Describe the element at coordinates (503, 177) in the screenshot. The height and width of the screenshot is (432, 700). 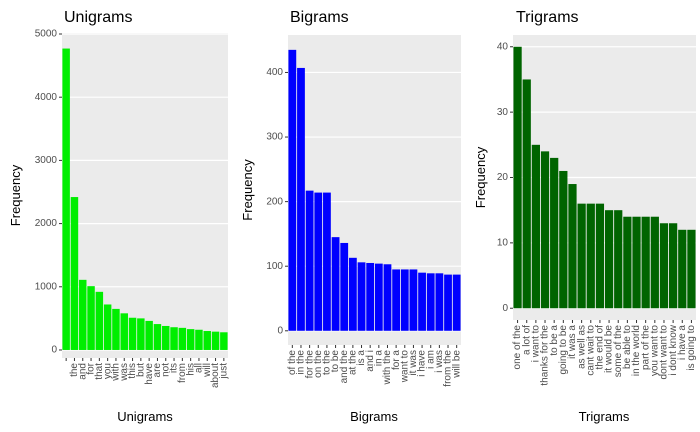
I see `y-tick-label: 20` at that location.